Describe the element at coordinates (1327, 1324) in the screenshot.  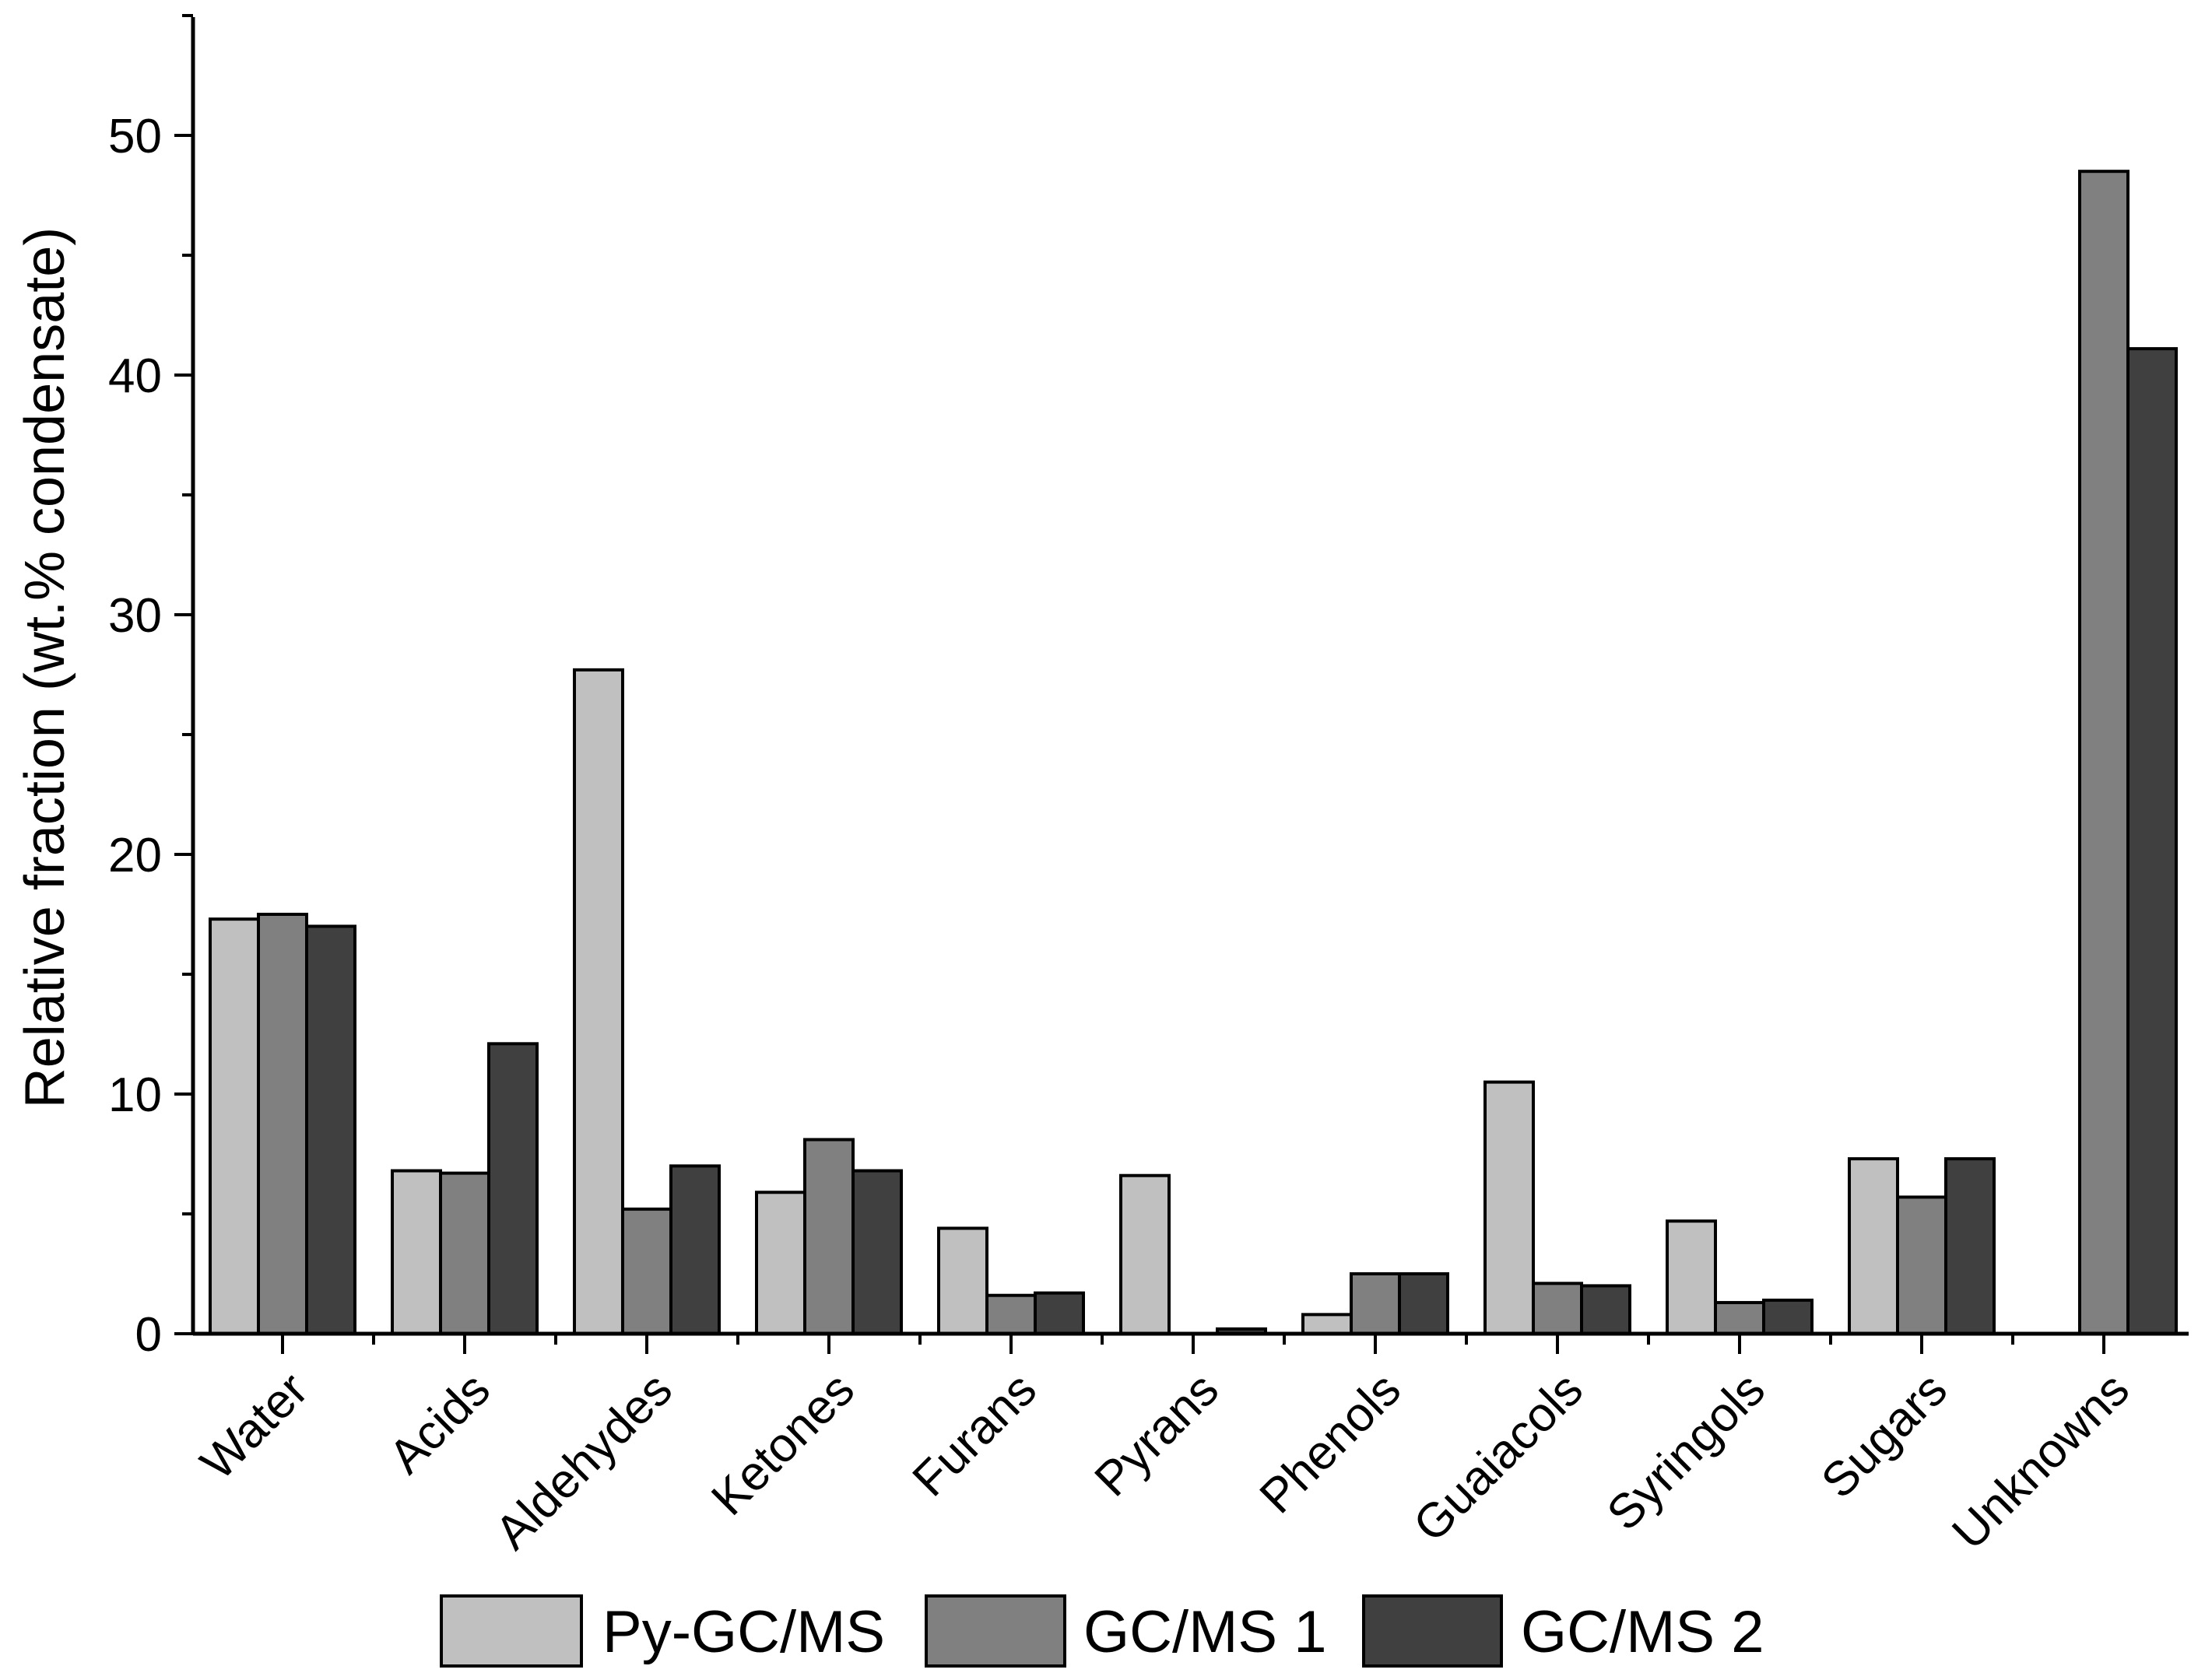
I see `bar-phenols-py-gc-ms` at that location.